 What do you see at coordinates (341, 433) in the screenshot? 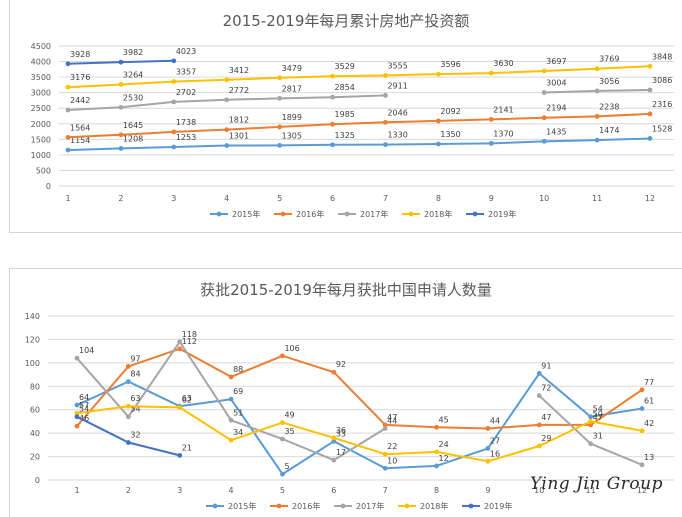
I see `data-label: 33` at bounding box center [341, 433].